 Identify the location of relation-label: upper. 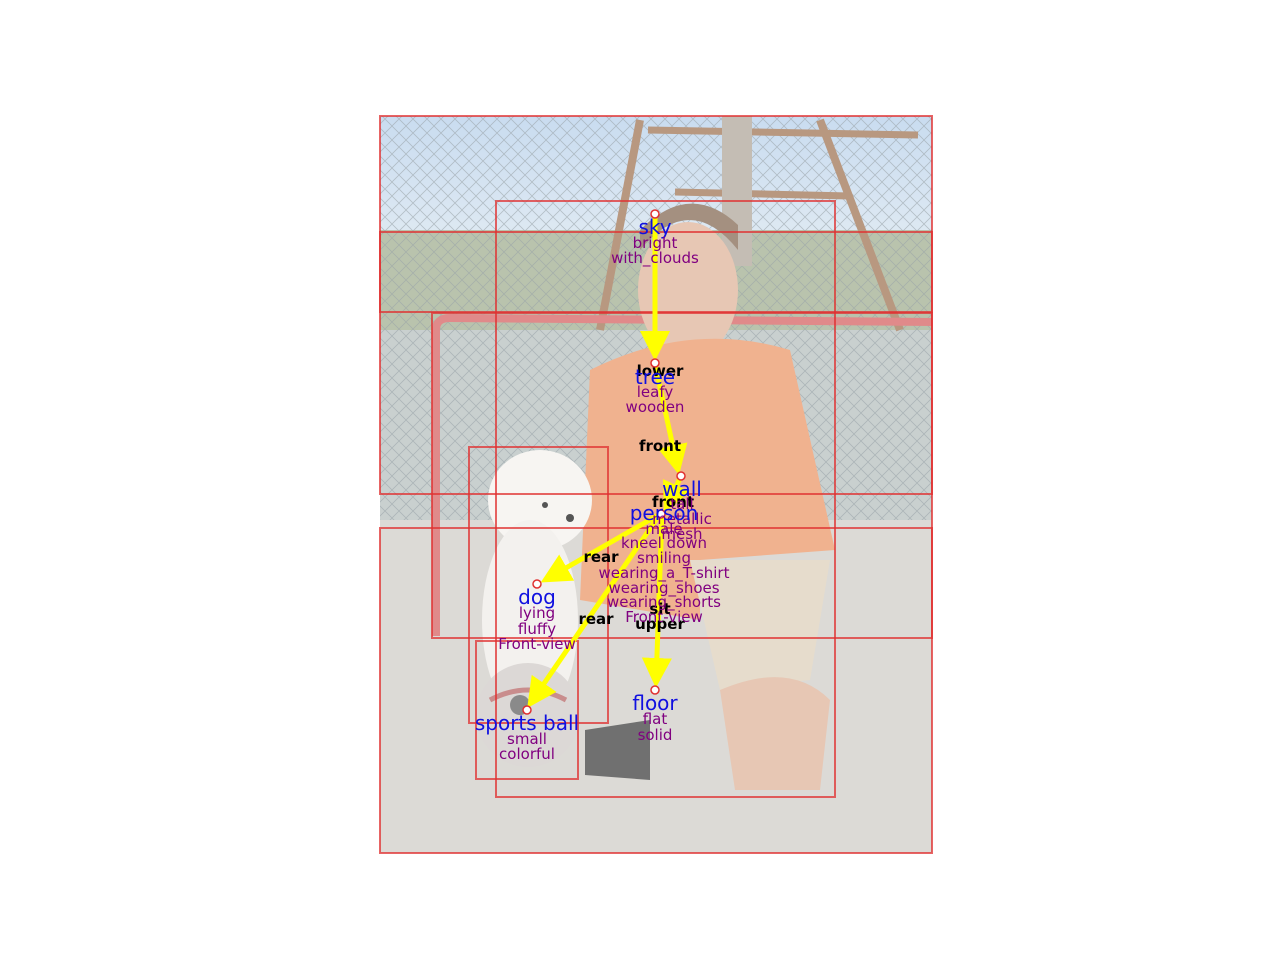
(660, 624).